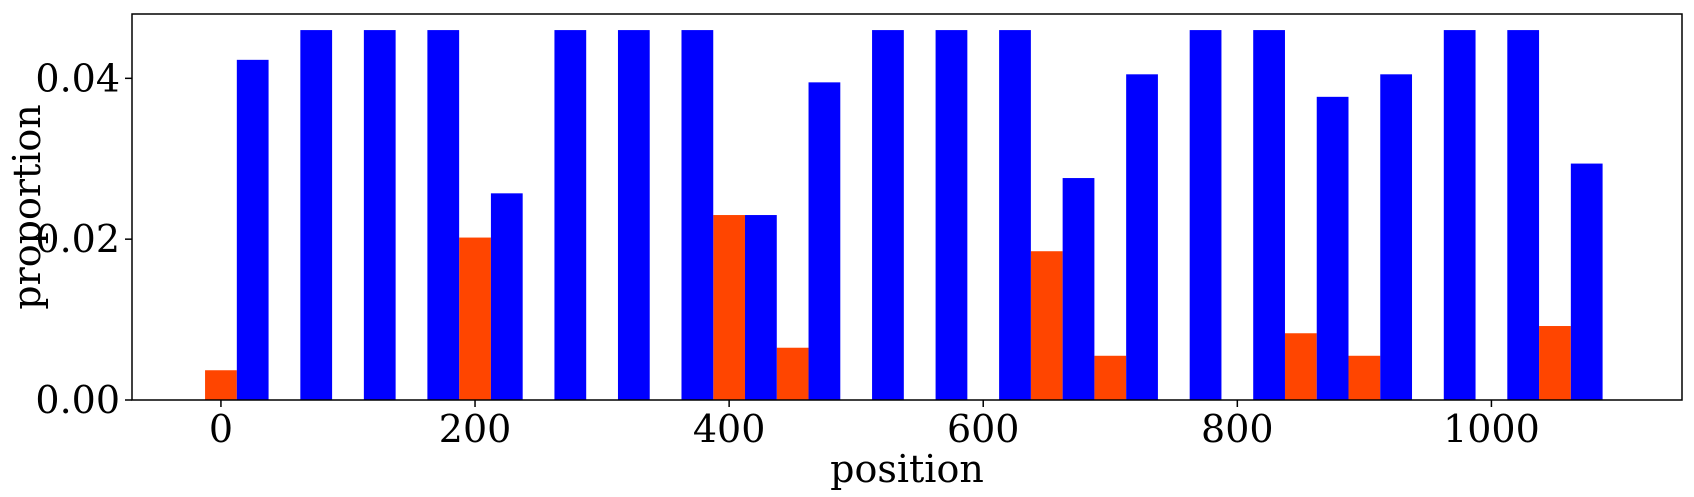 This screenshot has height=497, width=1694. Describe the element at coordinates (907, 469) in the screenshot. I see `x-axis-label: position` at that location.